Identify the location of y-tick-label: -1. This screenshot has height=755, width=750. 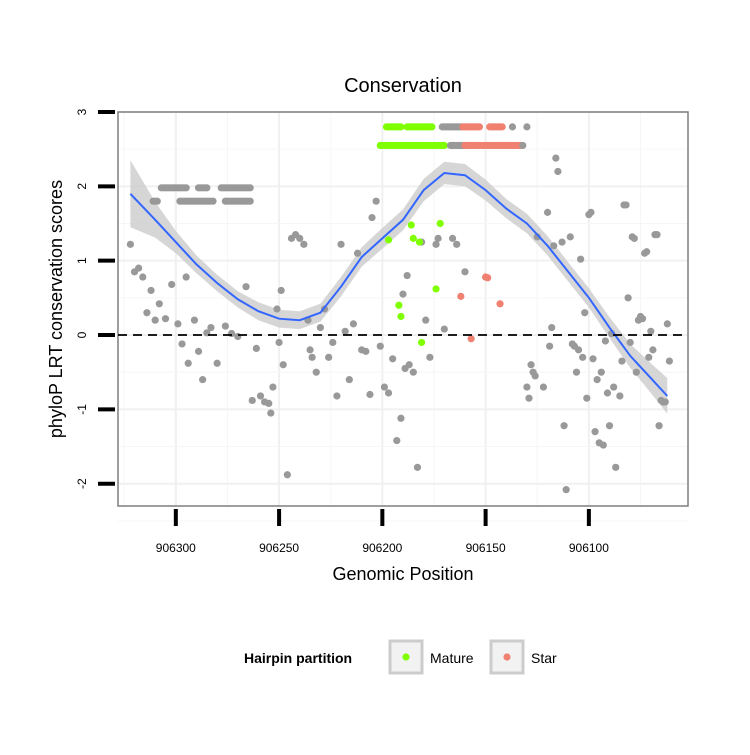
(82, 409).